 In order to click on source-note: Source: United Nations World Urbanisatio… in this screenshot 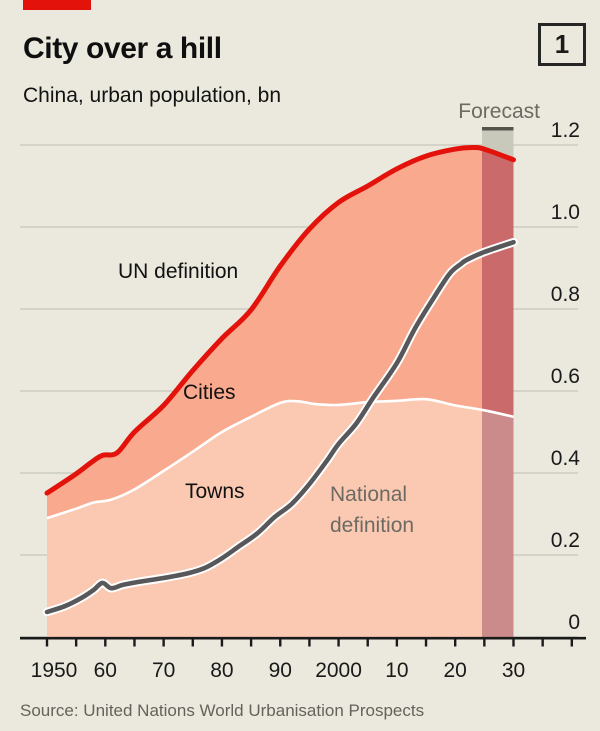, I will do `click(222, 710)`.